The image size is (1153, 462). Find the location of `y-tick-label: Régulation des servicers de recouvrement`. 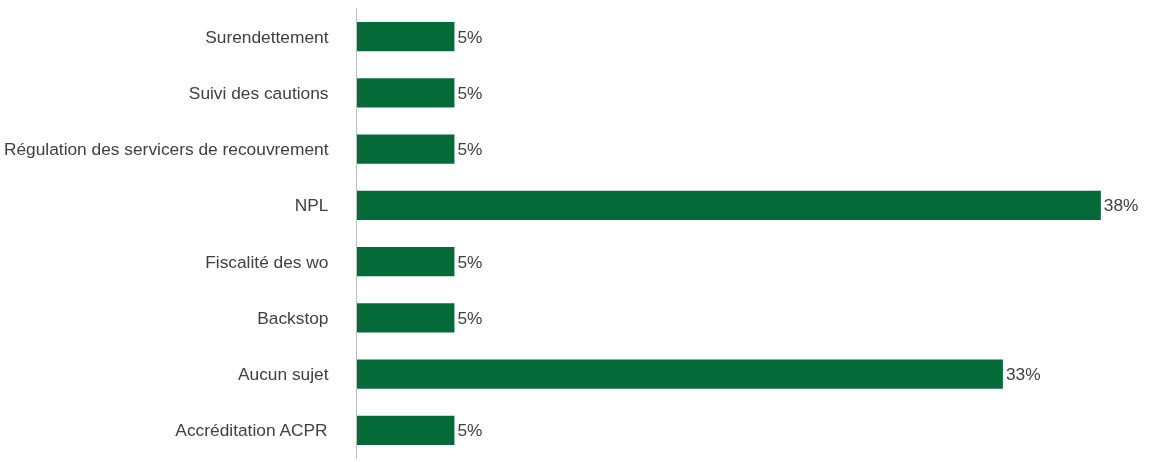

y-tick-label: Régulation des servicers de recouvrement is located at coordinates (166, 149).